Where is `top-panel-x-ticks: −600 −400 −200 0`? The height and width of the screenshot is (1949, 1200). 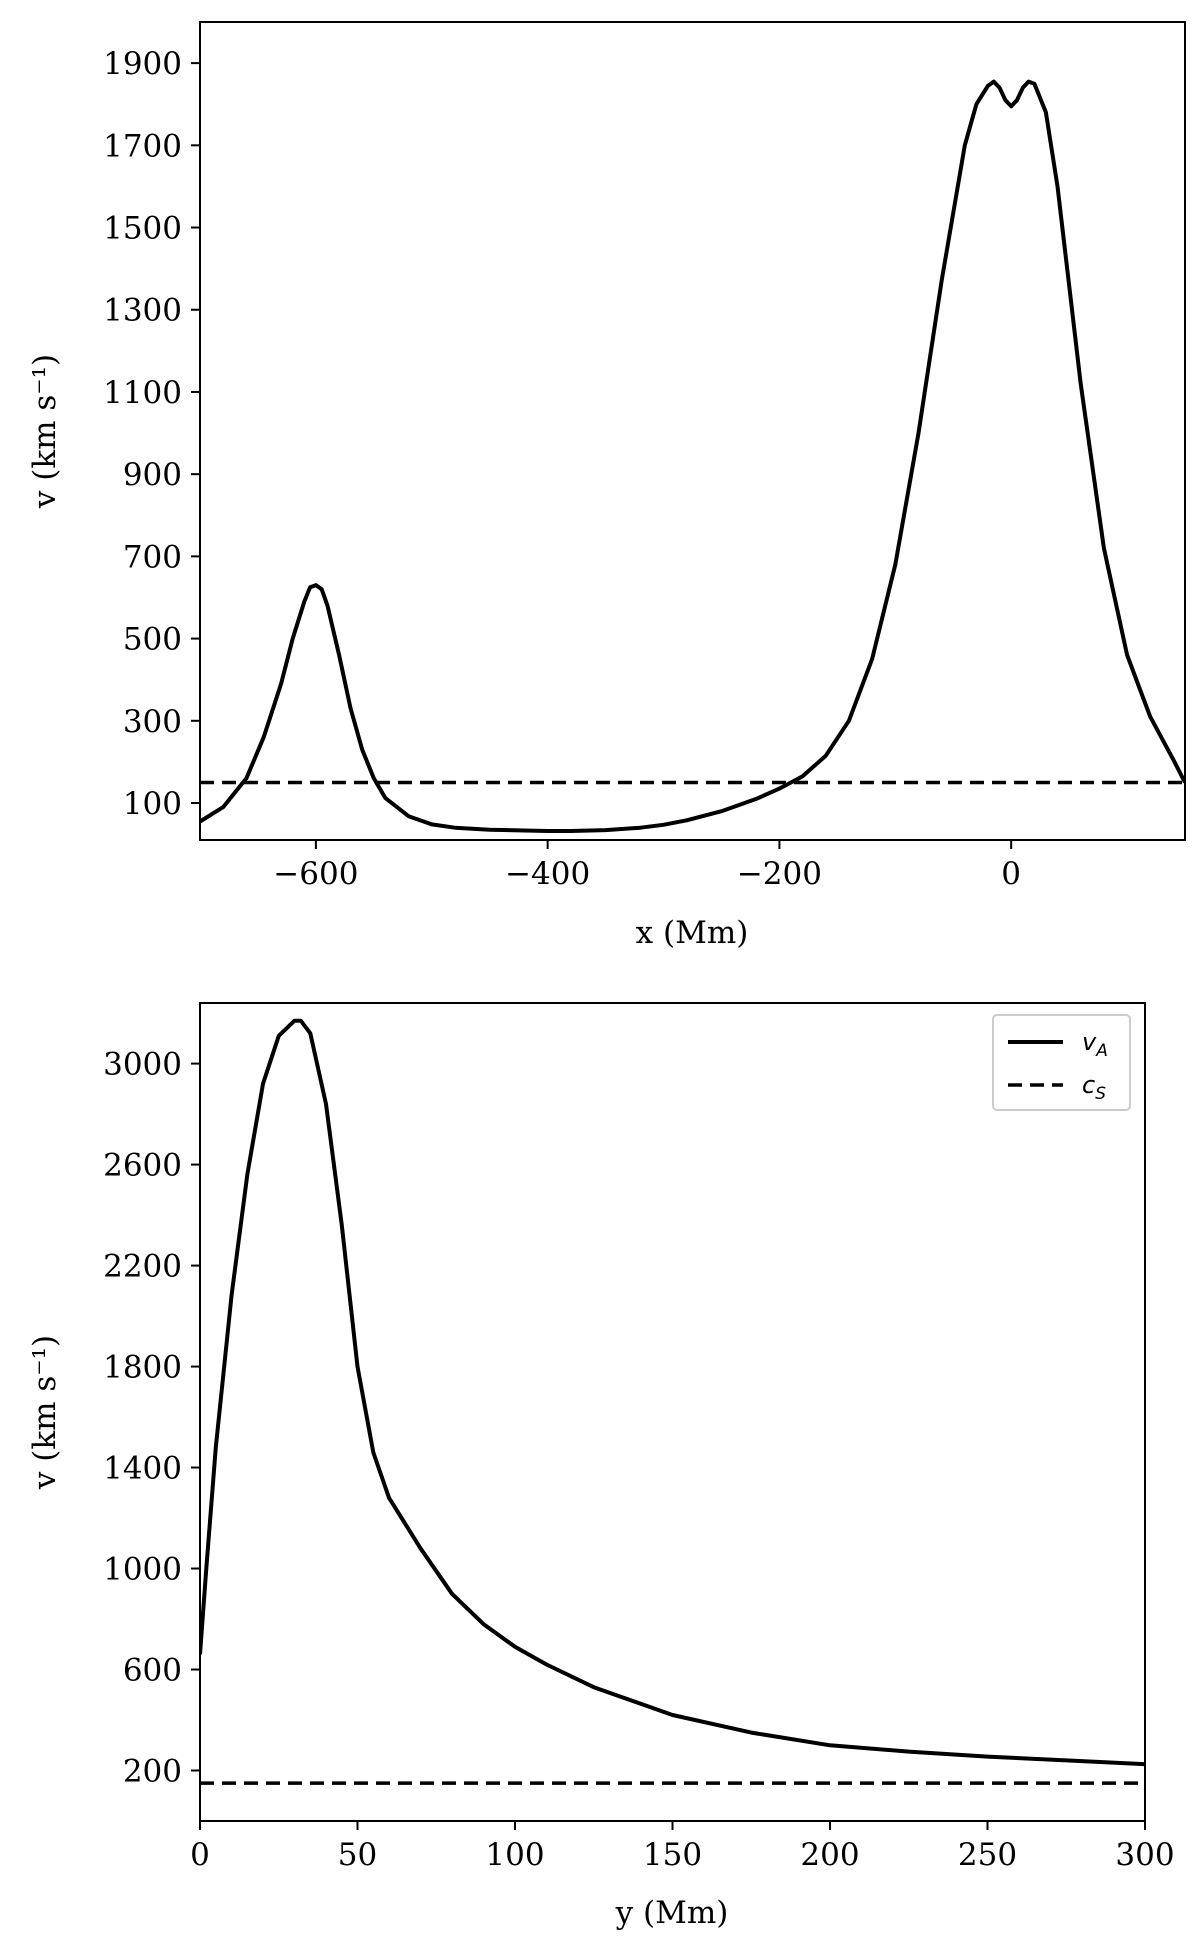 top-panel-x-ticks: −600 −400 −200 0 is located at coordinates (647, 866).